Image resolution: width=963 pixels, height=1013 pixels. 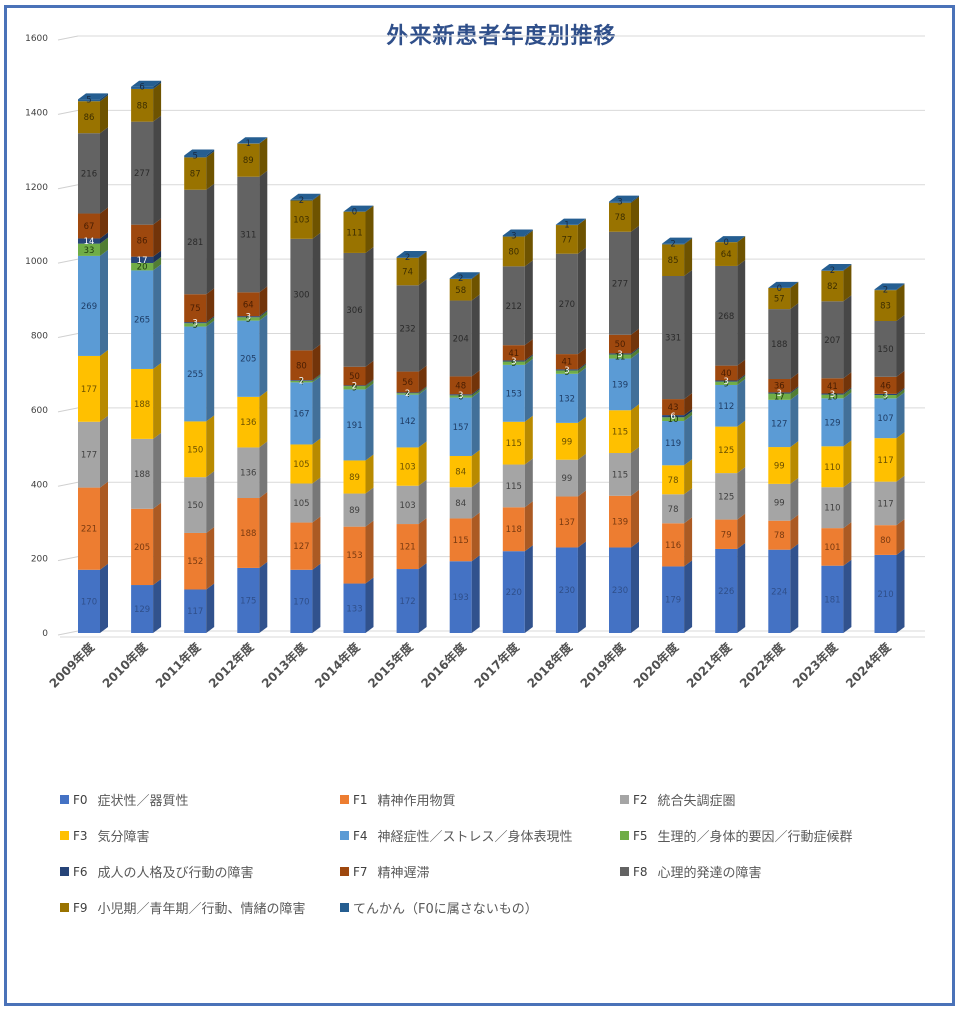 I want to click on x-tick-label: 2009年度, so click(x=72, y=665).